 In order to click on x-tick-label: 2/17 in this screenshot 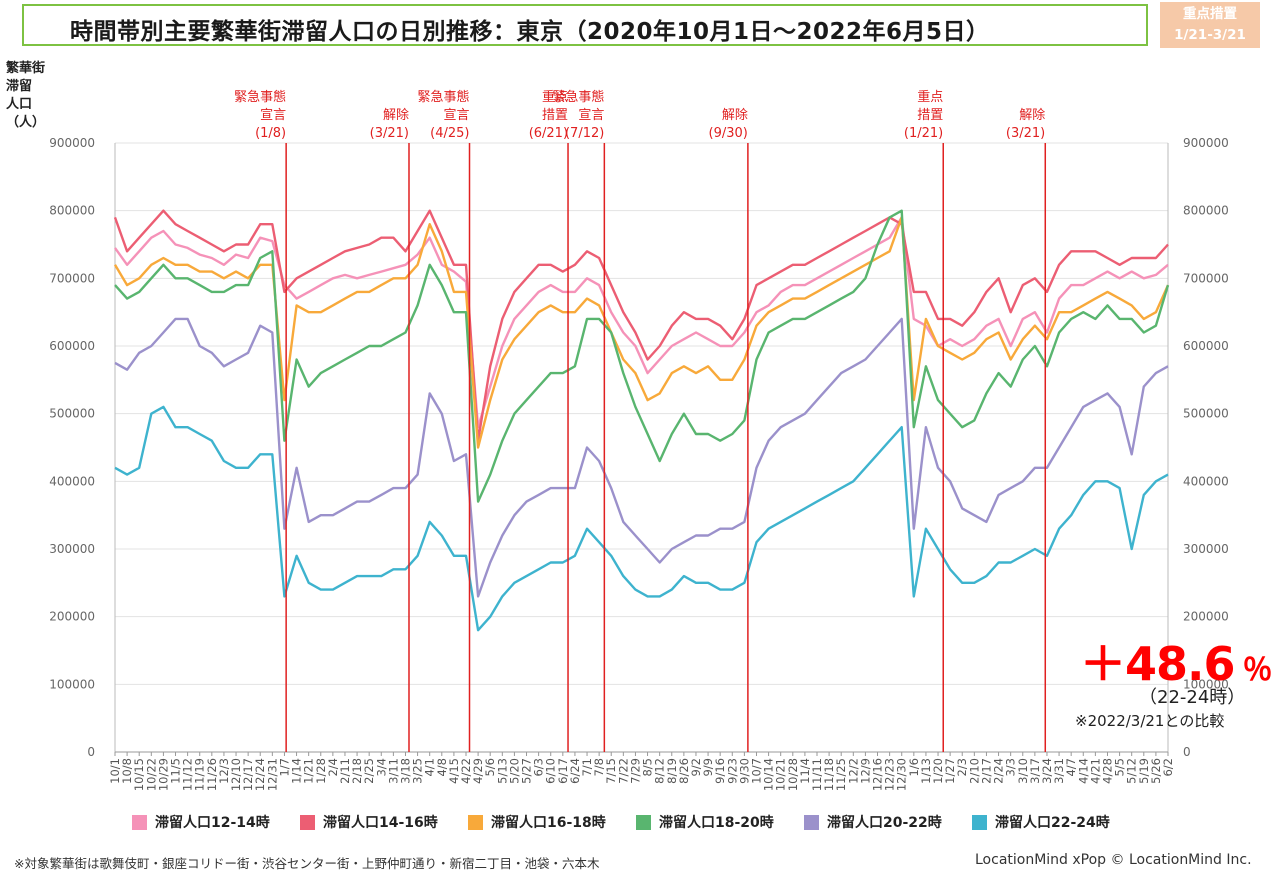, I will do `click(986, 771)`.